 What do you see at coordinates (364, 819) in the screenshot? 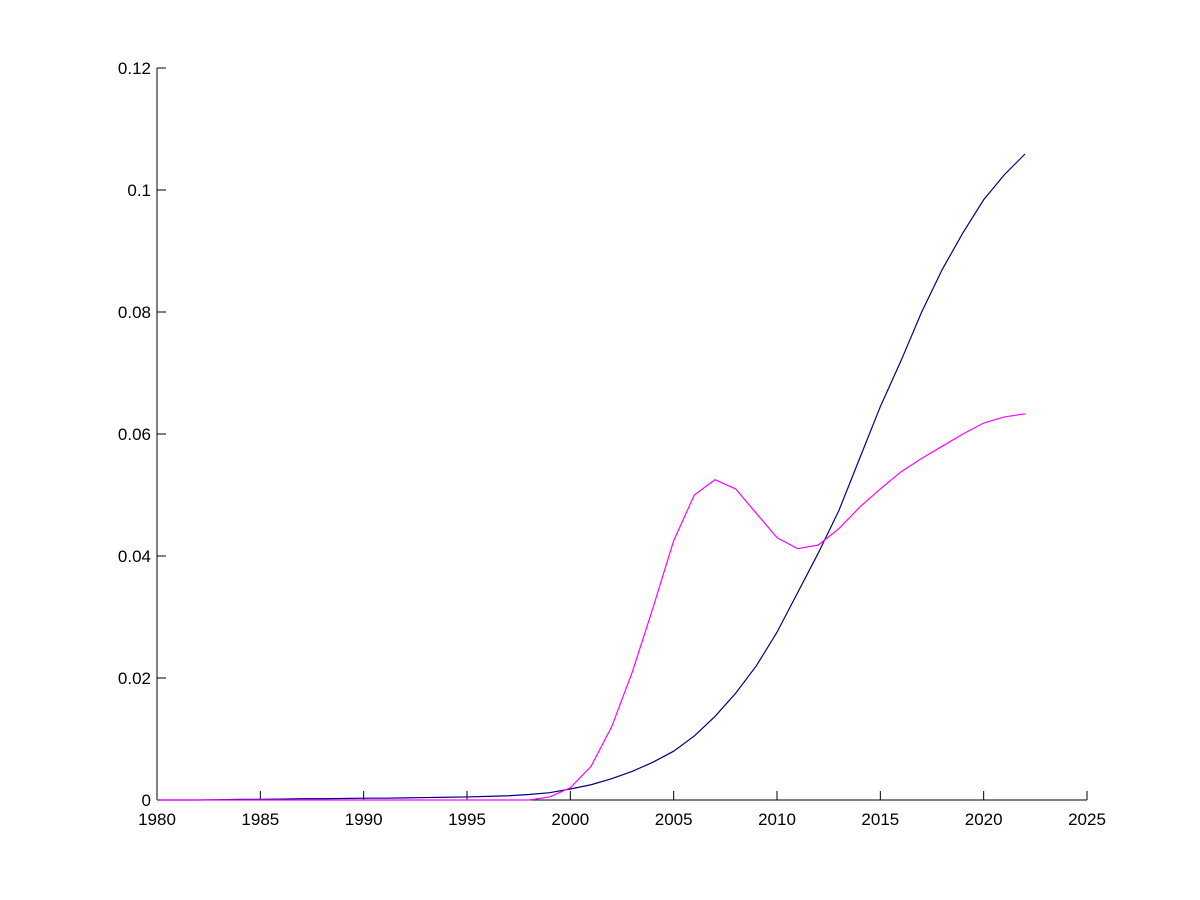
I see `x-tick-label: 1990` at bounding box center [364, 819].